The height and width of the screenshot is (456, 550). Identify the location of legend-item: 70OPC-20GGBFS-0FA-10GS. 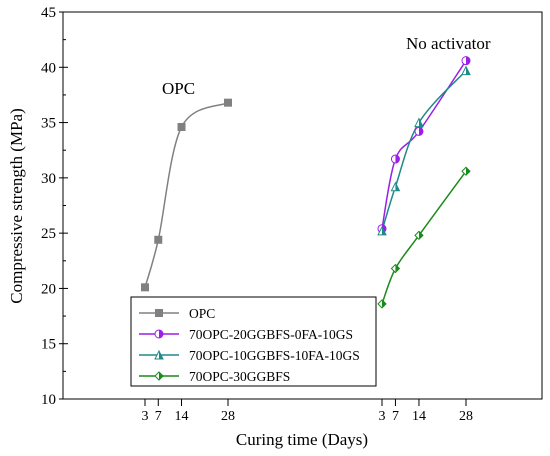
(246, 334).